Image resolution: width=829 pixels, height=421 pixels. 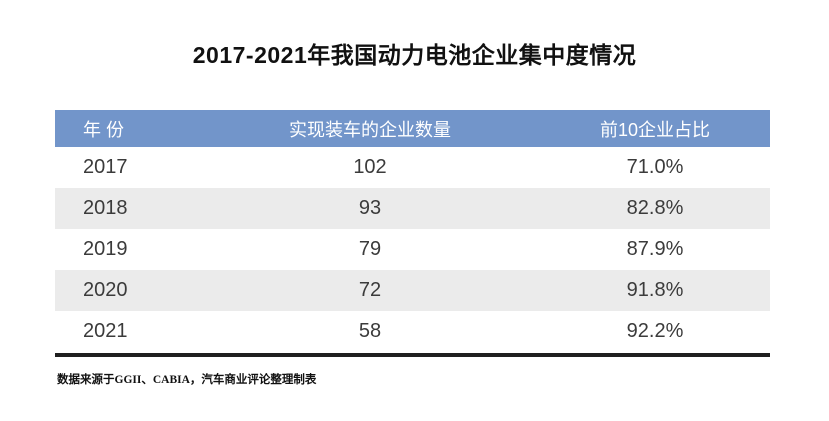 What do you see at coordinates (105, 249) in the screenshot?
I see `cell-year: 2019` at bounding box center [105, 249].